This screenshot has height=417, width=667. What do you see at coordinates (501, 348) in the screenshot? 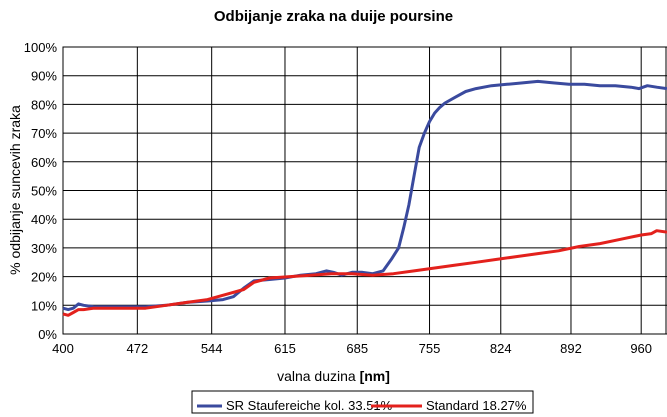
I see `x-tick-label: 824` at bounding box center [501, 348].